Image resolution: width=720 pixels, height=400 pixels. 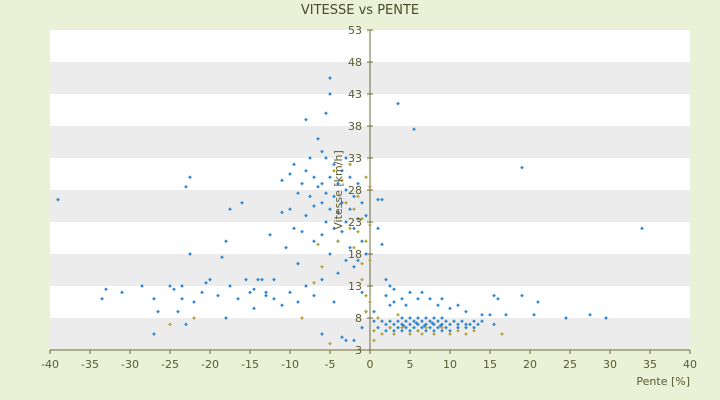 What do you see at coordinates (355, 286) in the screenshot?
I see `y-tick-label: 13` at bounding box center [355, 286].